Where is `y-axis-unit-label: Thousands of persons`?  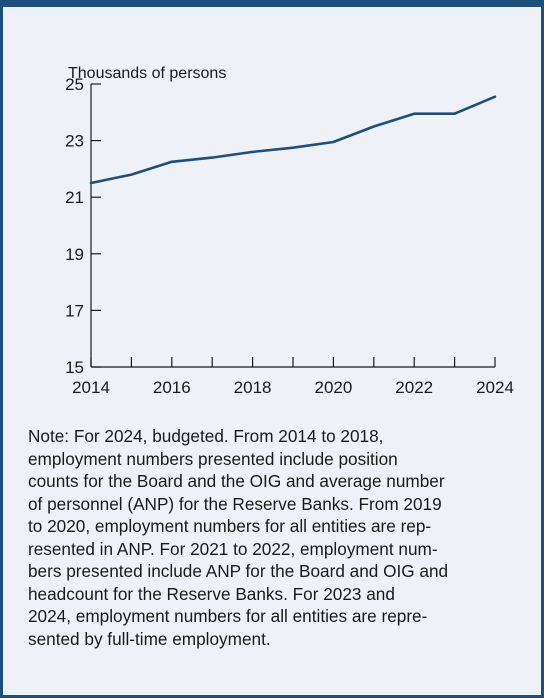 y-axis-unit-label: Thousands of persons is located at coordinates (147, 73).